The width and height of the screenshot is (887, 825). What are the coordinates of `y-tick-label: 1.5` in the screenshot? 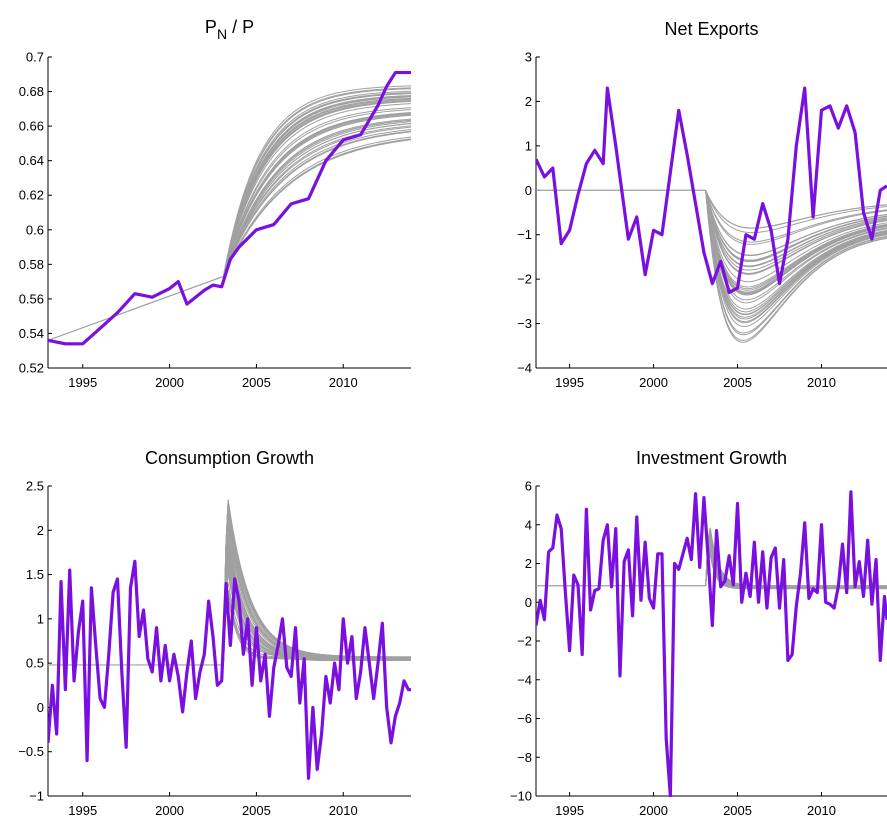 It's located at (35, 574).